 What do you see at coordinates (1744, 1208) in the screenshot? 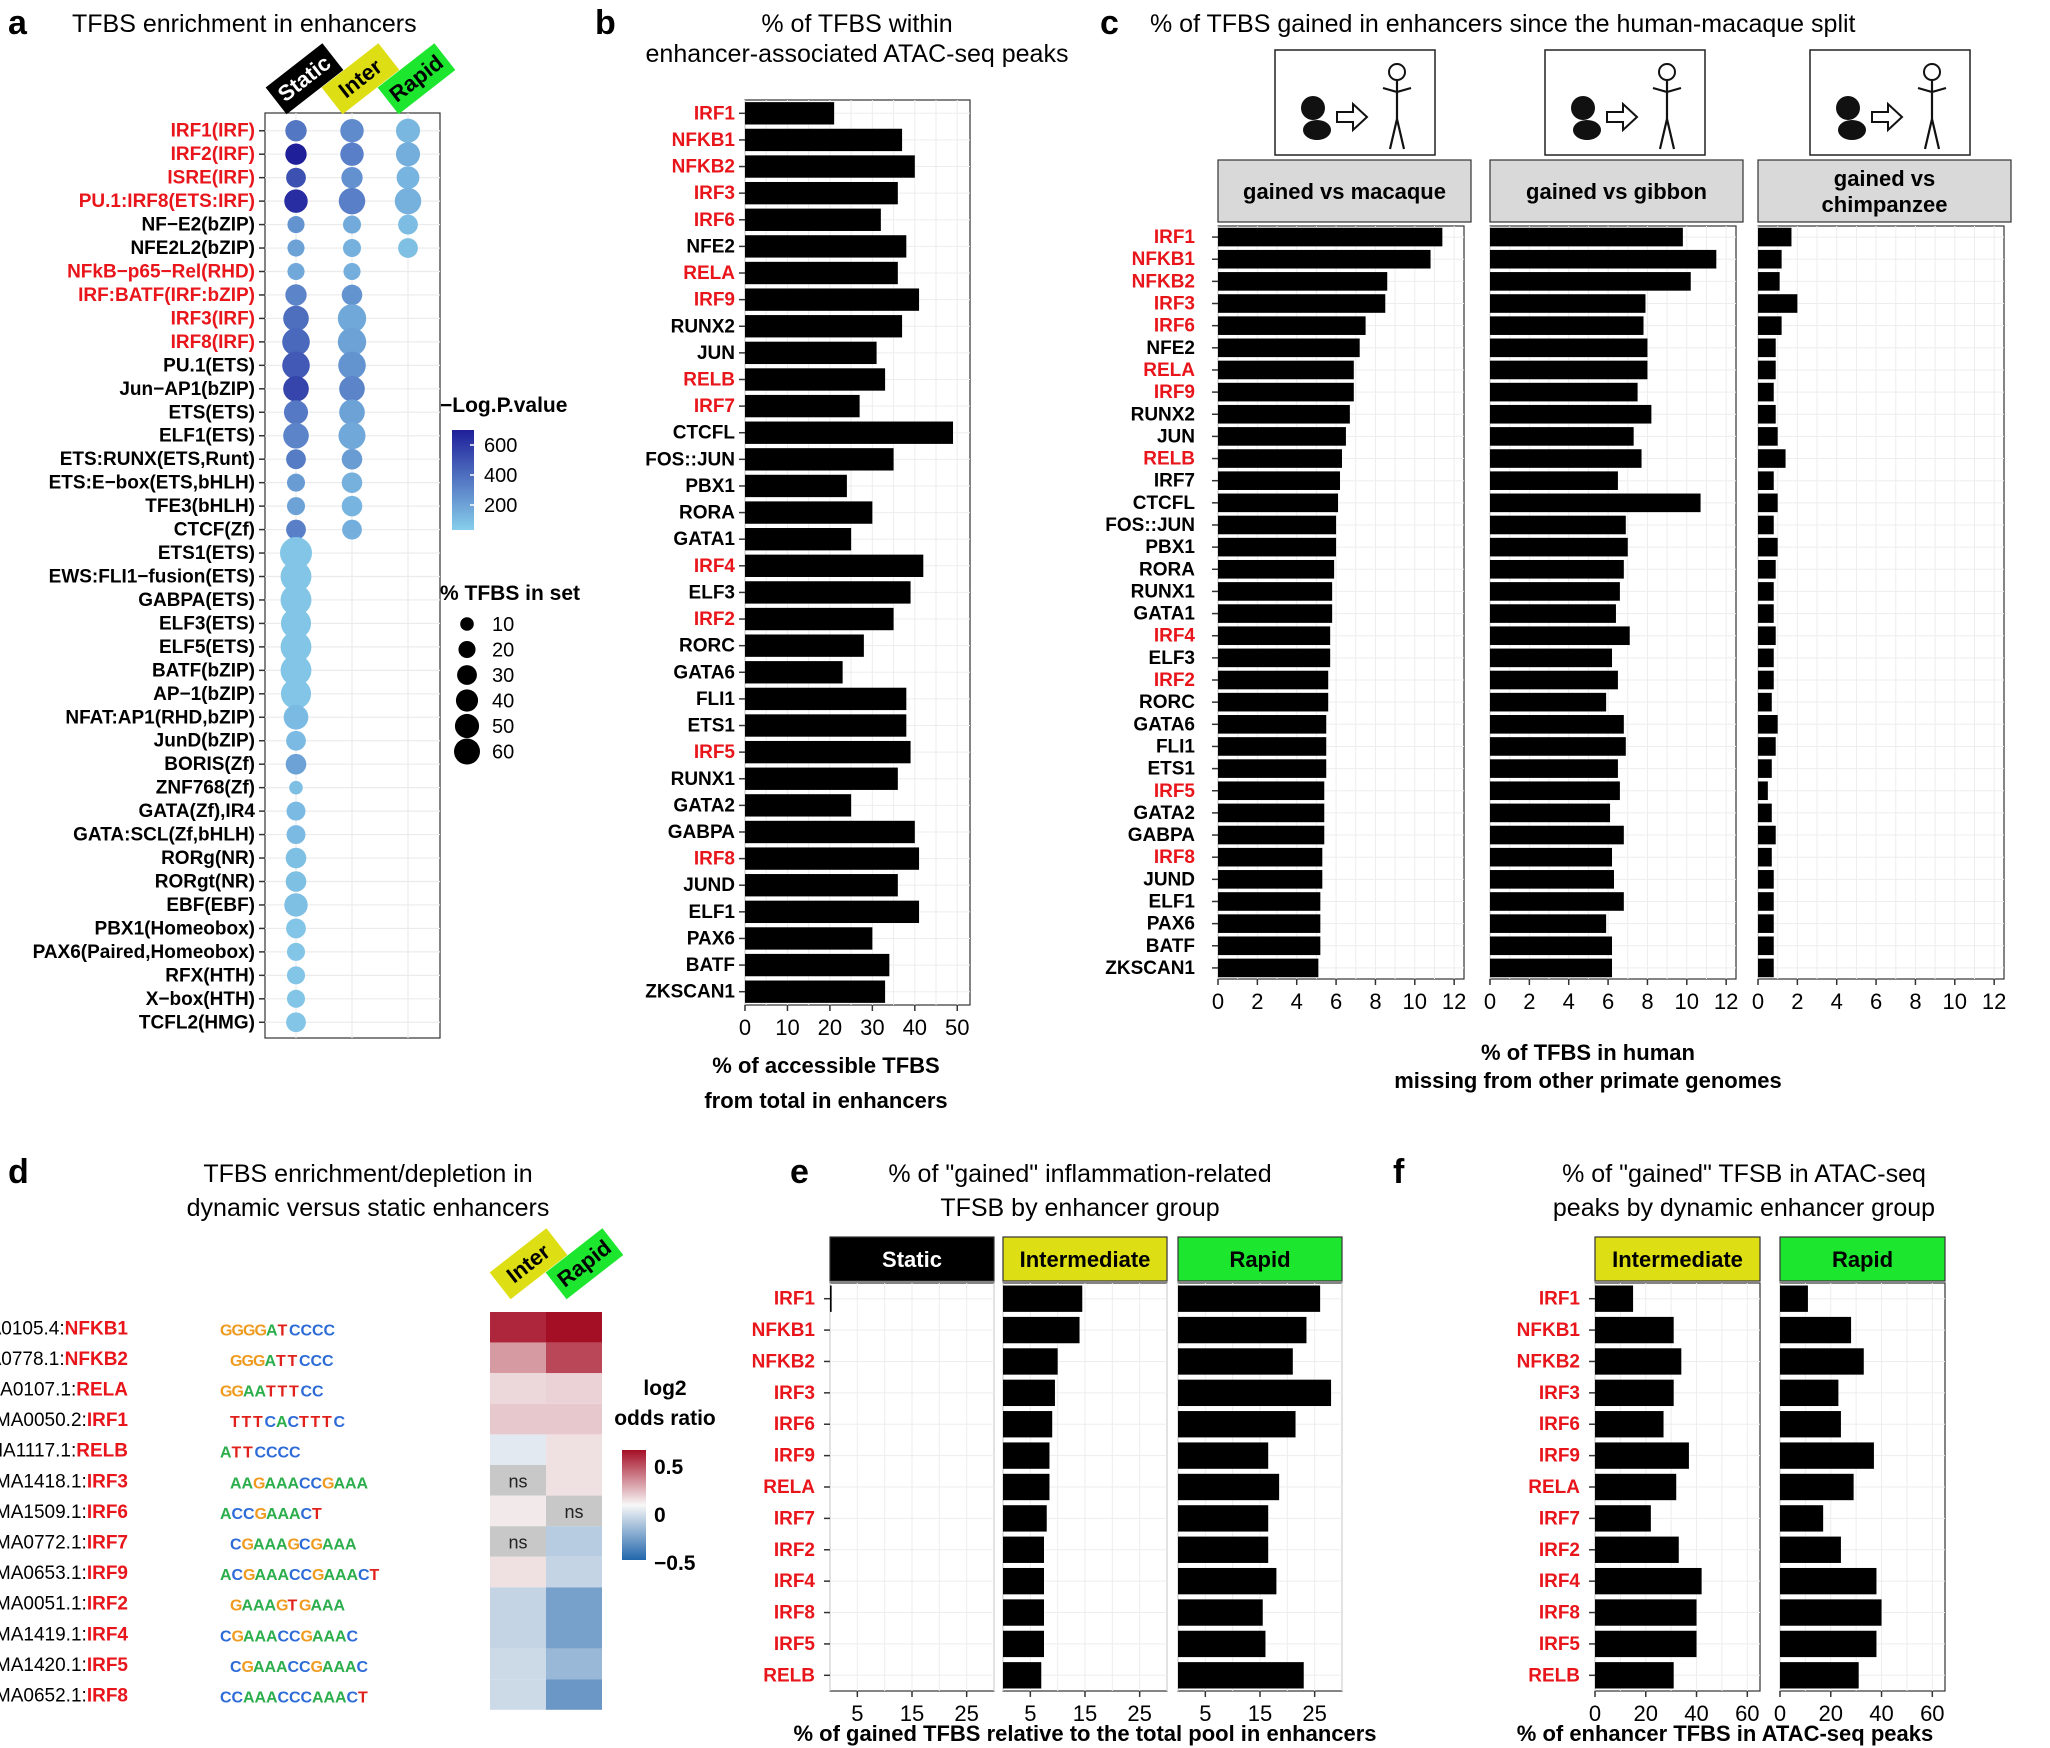
I see `panel-f-title-2: peaks by dynamic enhancer group` at bounding box center [1744, 1208].